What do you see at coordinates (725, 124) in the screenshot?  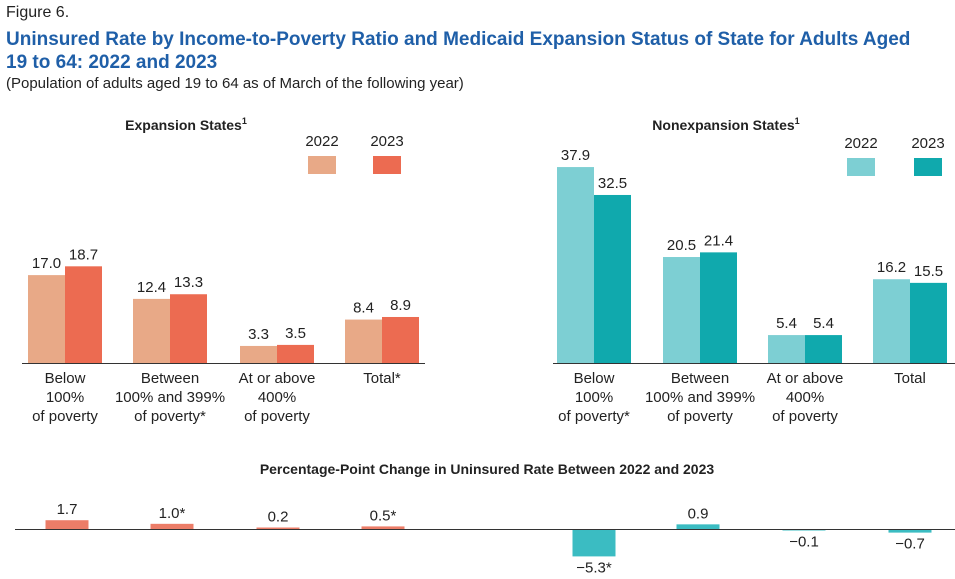 I see `nonexpansion-panel-title: Nonexpansion States1` at bounding box center [725, 124].